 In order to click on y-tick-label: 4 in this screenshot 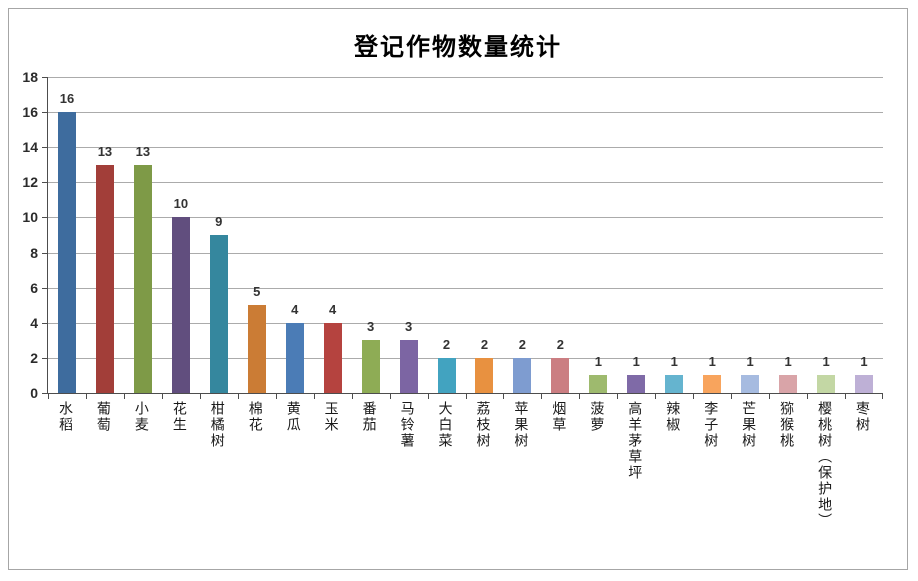, I will do `click(34, 322)`.